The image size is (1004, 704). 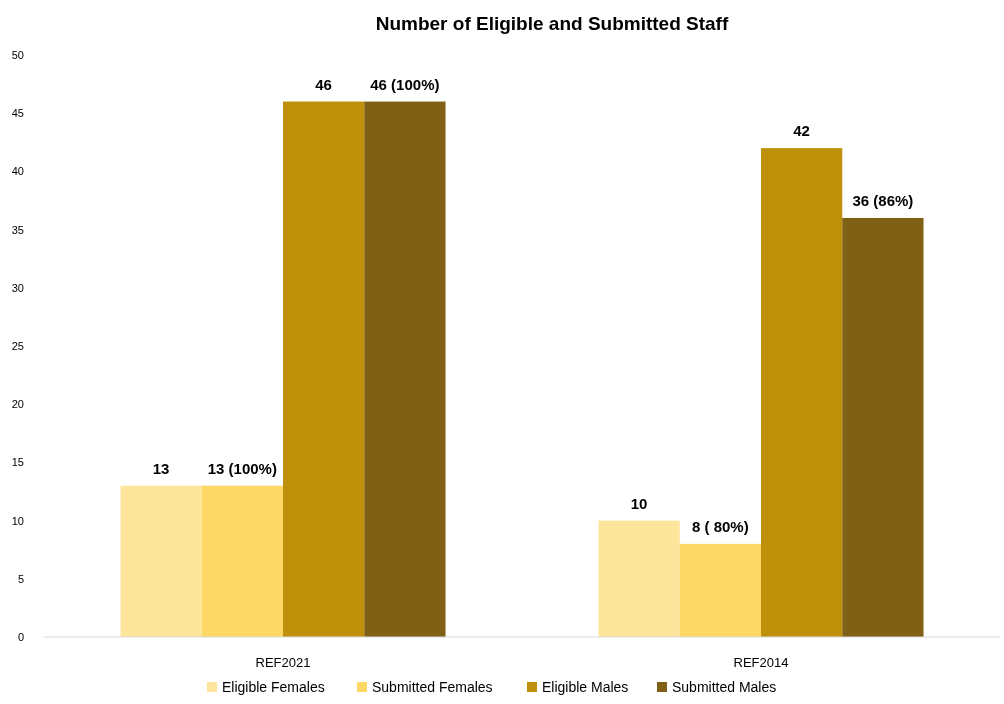 What do you see at coordinates (761, 662) in the screenshot?
I see `x-tick-label: REF2014` at bounding box center [761, 662].